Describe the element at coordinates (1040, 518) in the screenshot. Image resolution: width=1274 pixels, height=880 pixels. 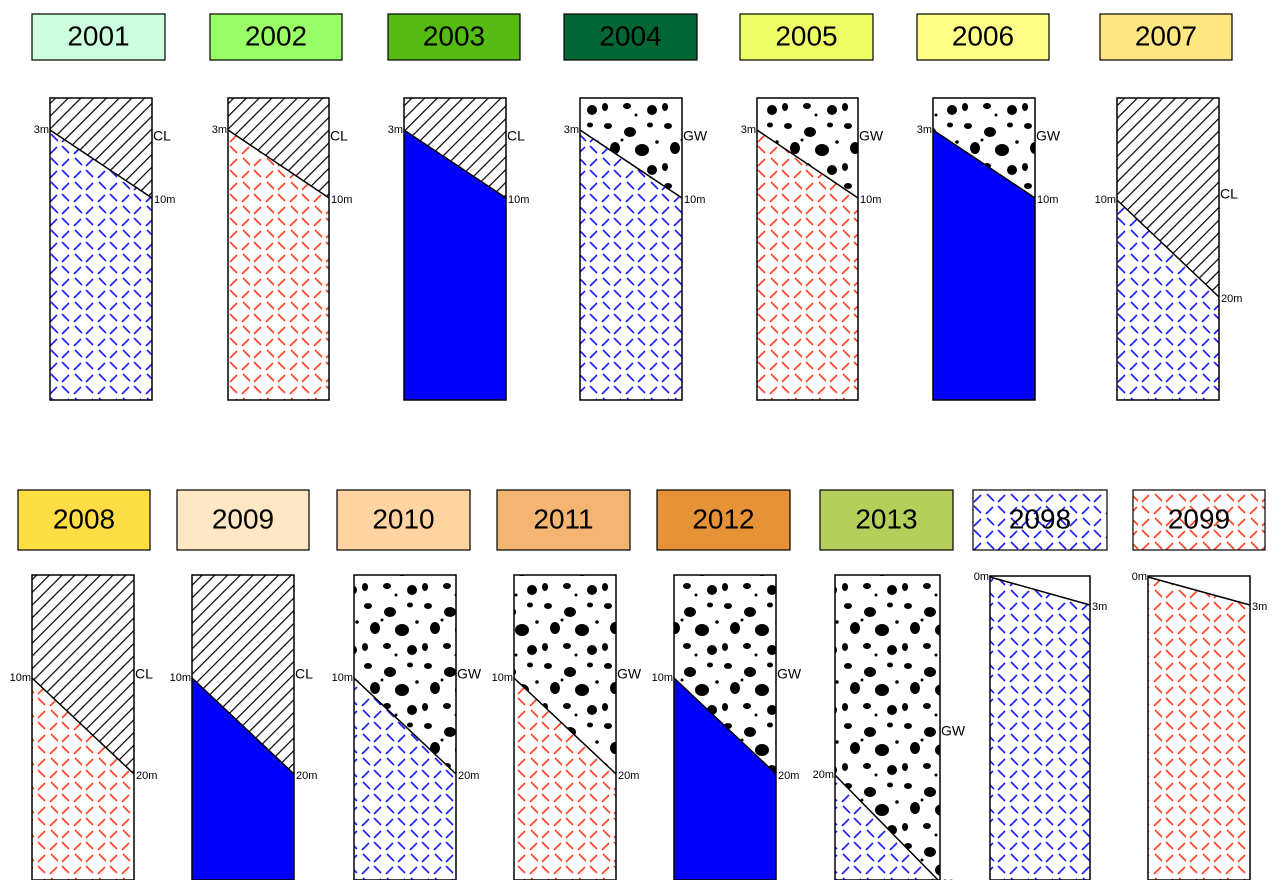
I see `year-label: 2098` at that location.